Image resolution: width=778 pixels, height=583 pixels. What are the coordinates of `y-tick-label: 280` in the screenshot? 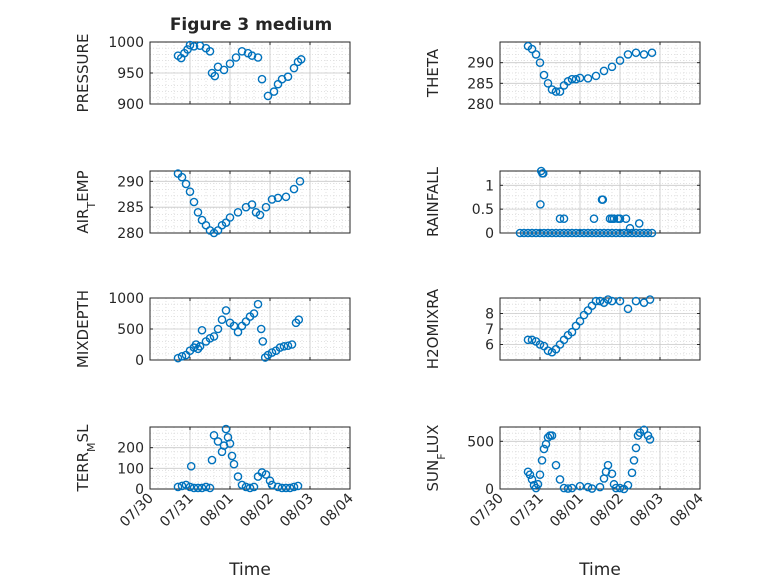 It's located at (130, 234).